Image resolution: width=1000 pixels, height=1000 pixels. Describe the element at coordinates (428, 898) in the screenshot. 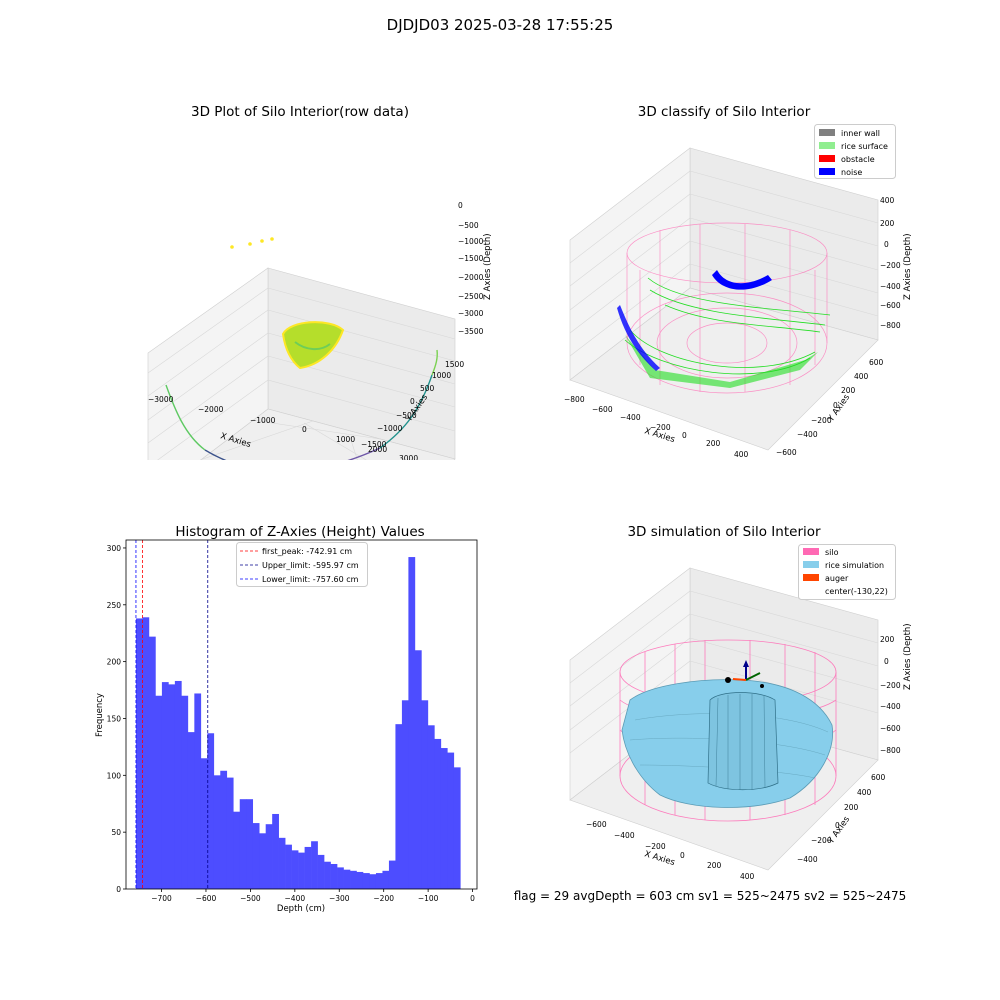

I see `histogram-x-tick-label: −100` at that location.